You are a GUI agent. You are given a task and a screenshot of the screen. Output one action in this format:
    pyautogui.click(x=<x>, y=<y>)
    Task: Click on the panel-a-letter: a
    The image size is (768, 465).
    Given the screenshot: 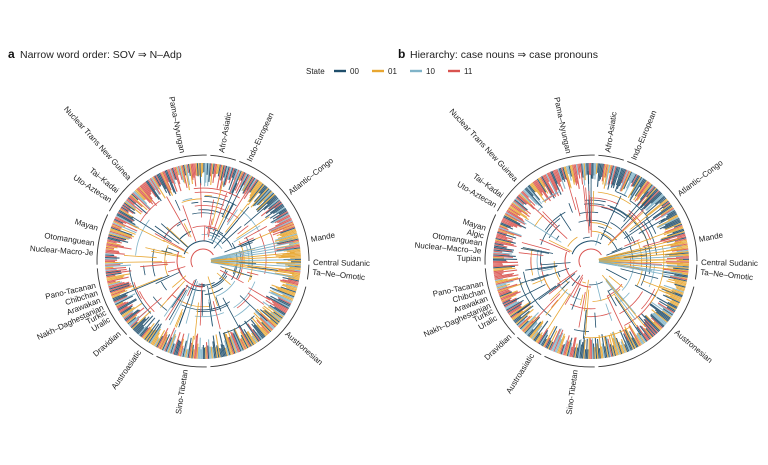 What is the action you would take?
    pyautogui.click(x=11, y=54)
    